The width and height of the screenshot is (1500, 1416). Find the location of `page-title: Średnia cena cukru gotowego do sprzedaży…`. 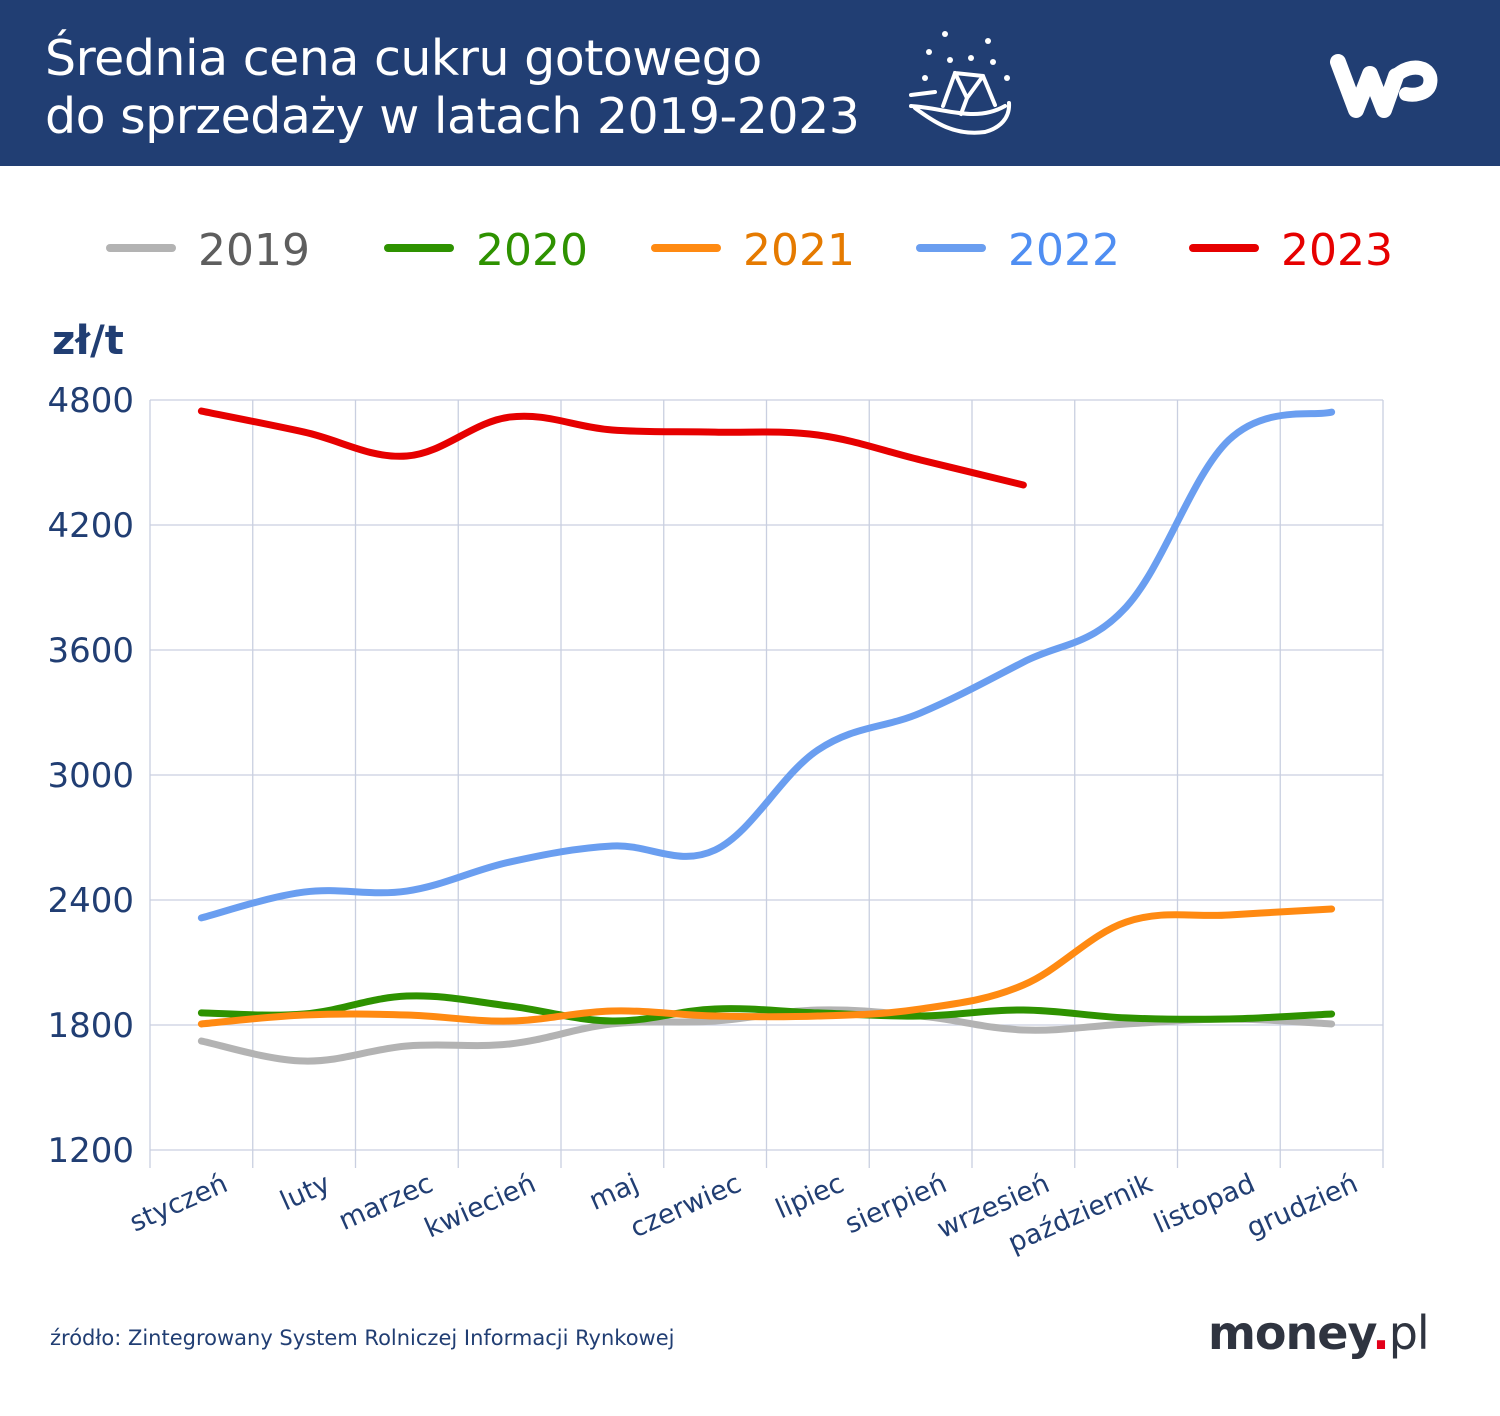

page-title: Średnia cena cukru gotowego do sprzedaży… is located at coordinates (452, 88).